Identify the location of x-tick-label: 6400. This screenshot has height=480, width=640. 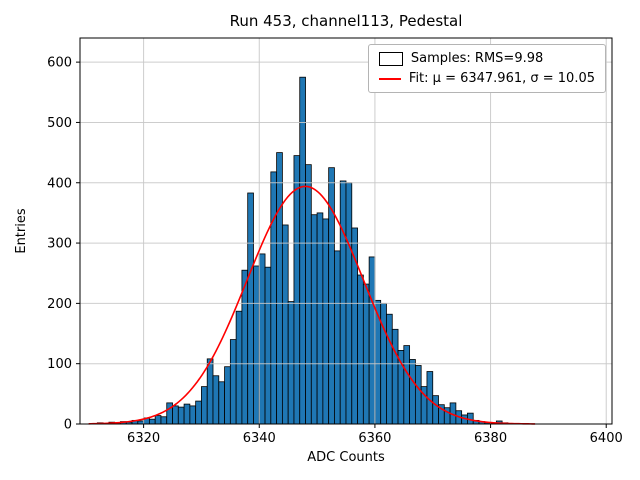
(606, 438).